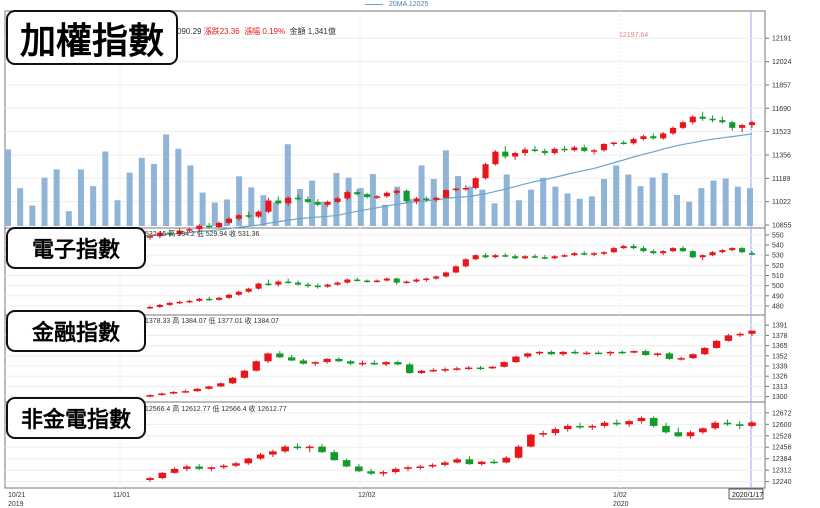  What do you see at coordinates (778, 246) in the screenshot?
I see `y-tick-label: 540` at bounding box center [778, 246].